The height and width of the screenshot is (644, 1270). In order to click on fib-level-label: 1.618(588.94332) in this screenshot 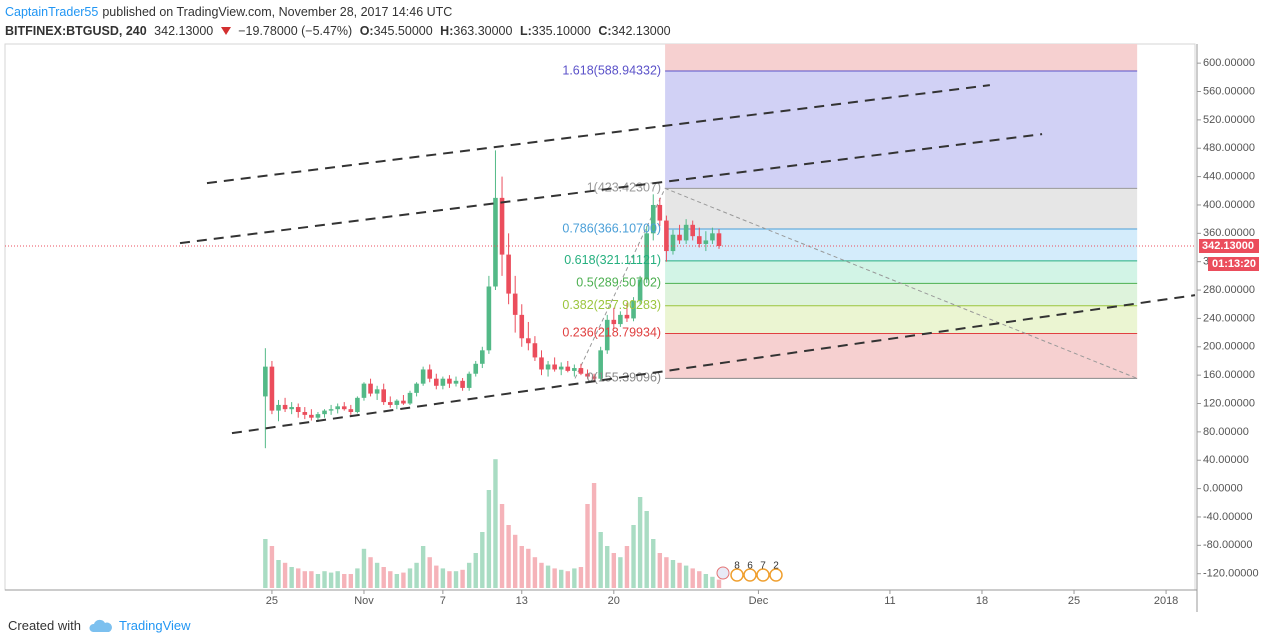, I will do `click(611, 70)`.